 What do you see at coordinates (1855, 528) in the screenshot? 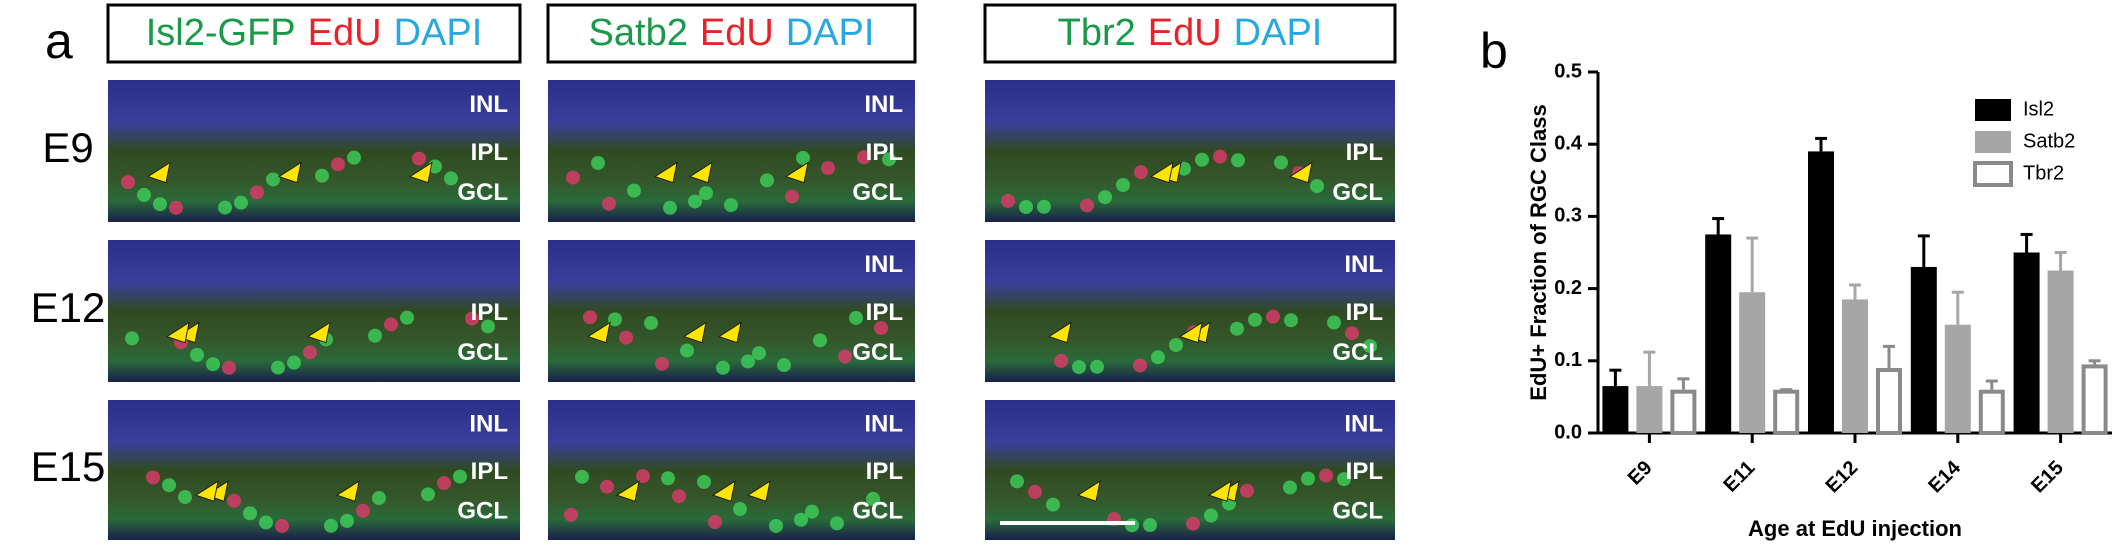
I see `x-axis-label: Age at EdU injection` at bounding box center [1855, 528].